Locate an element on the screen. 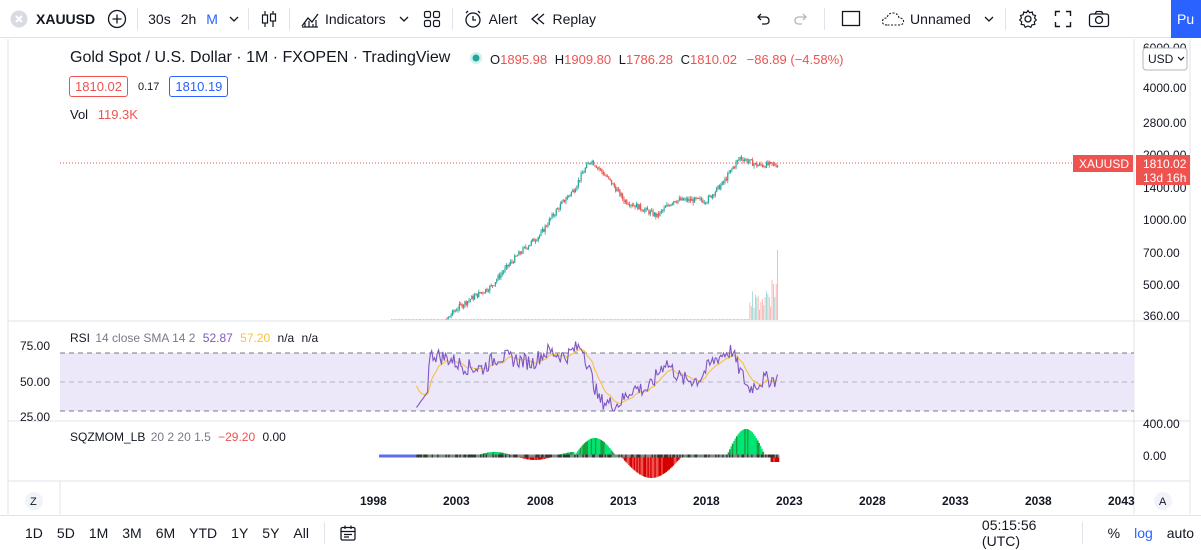 This screenshot has height=550, width=1201. alert-button: Alert is located at coordinates (490, 19).